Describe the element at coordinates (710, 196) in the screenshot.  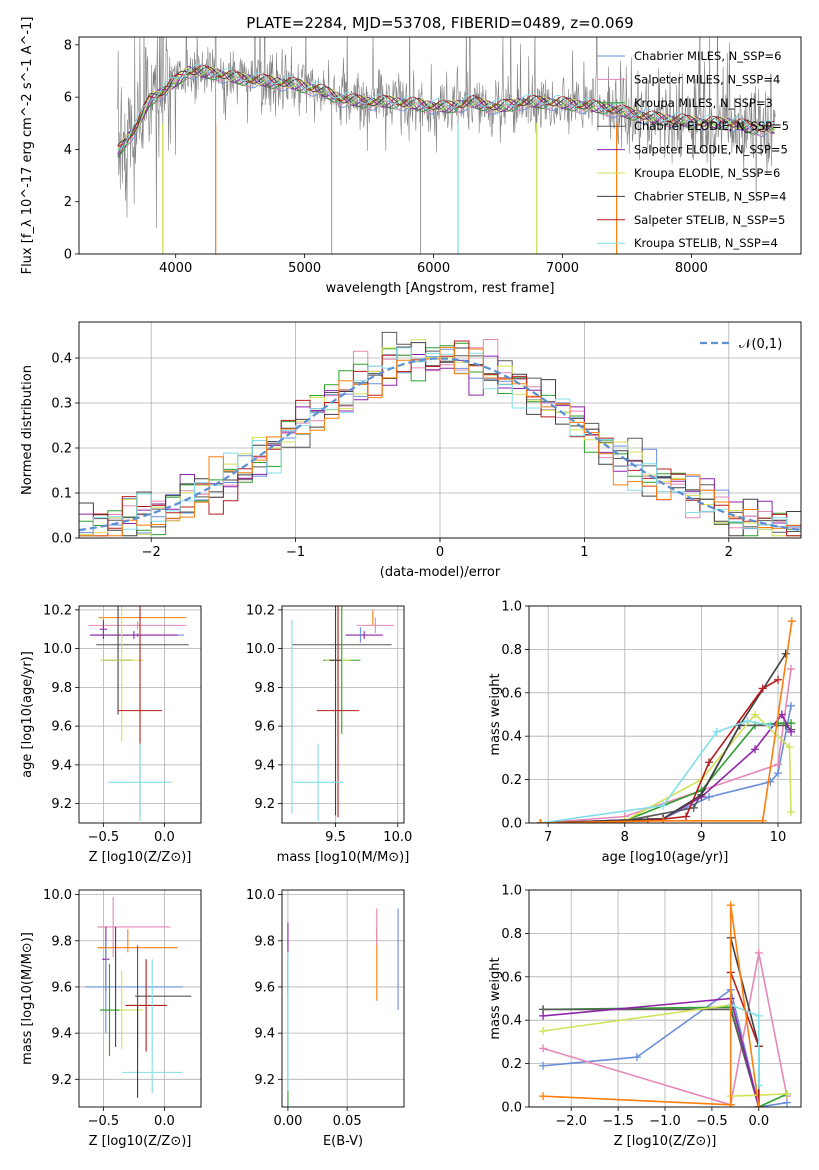
I see `legend-label: Chabrier STELIB, N_SSP=4` at that location.